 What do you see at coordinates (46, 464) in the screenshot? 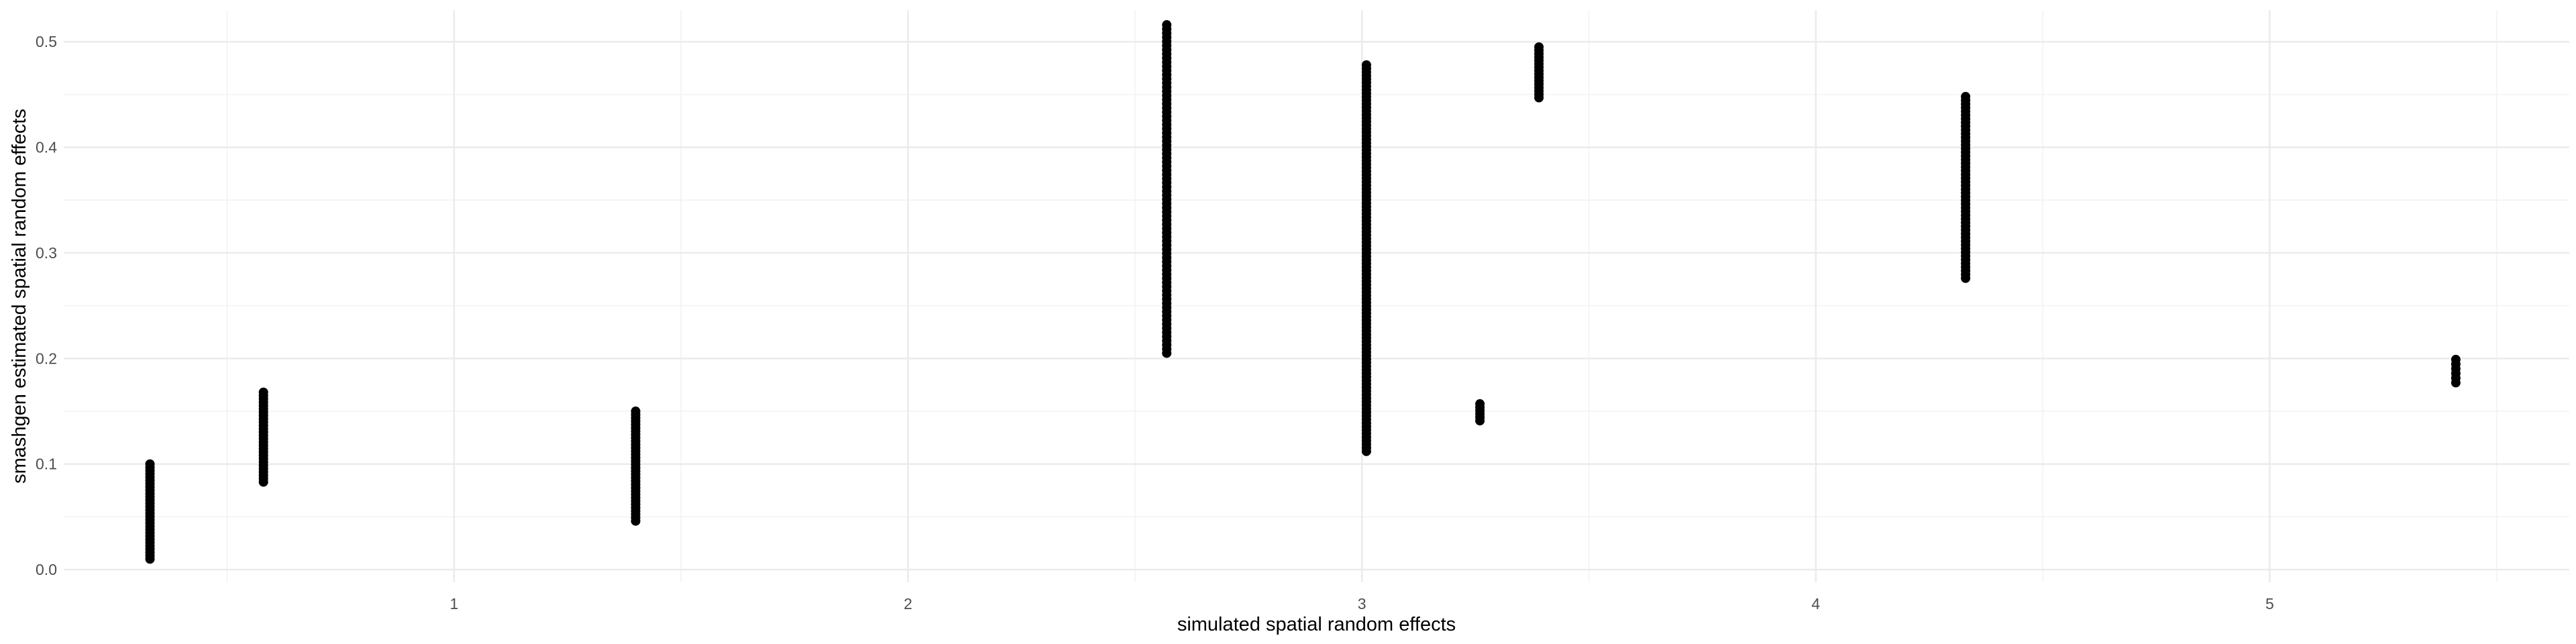
I see `y-tick-label: 0.1` at bounding box center [46, 464].